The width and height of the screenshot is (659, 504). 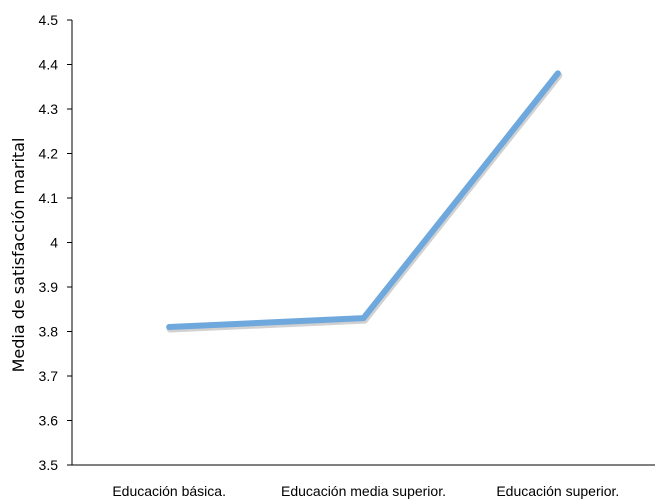 What do you see at coordinates (54, 243) in the screenshot?
I see `y-tick-label: 4` at bounding box center [54, 243].